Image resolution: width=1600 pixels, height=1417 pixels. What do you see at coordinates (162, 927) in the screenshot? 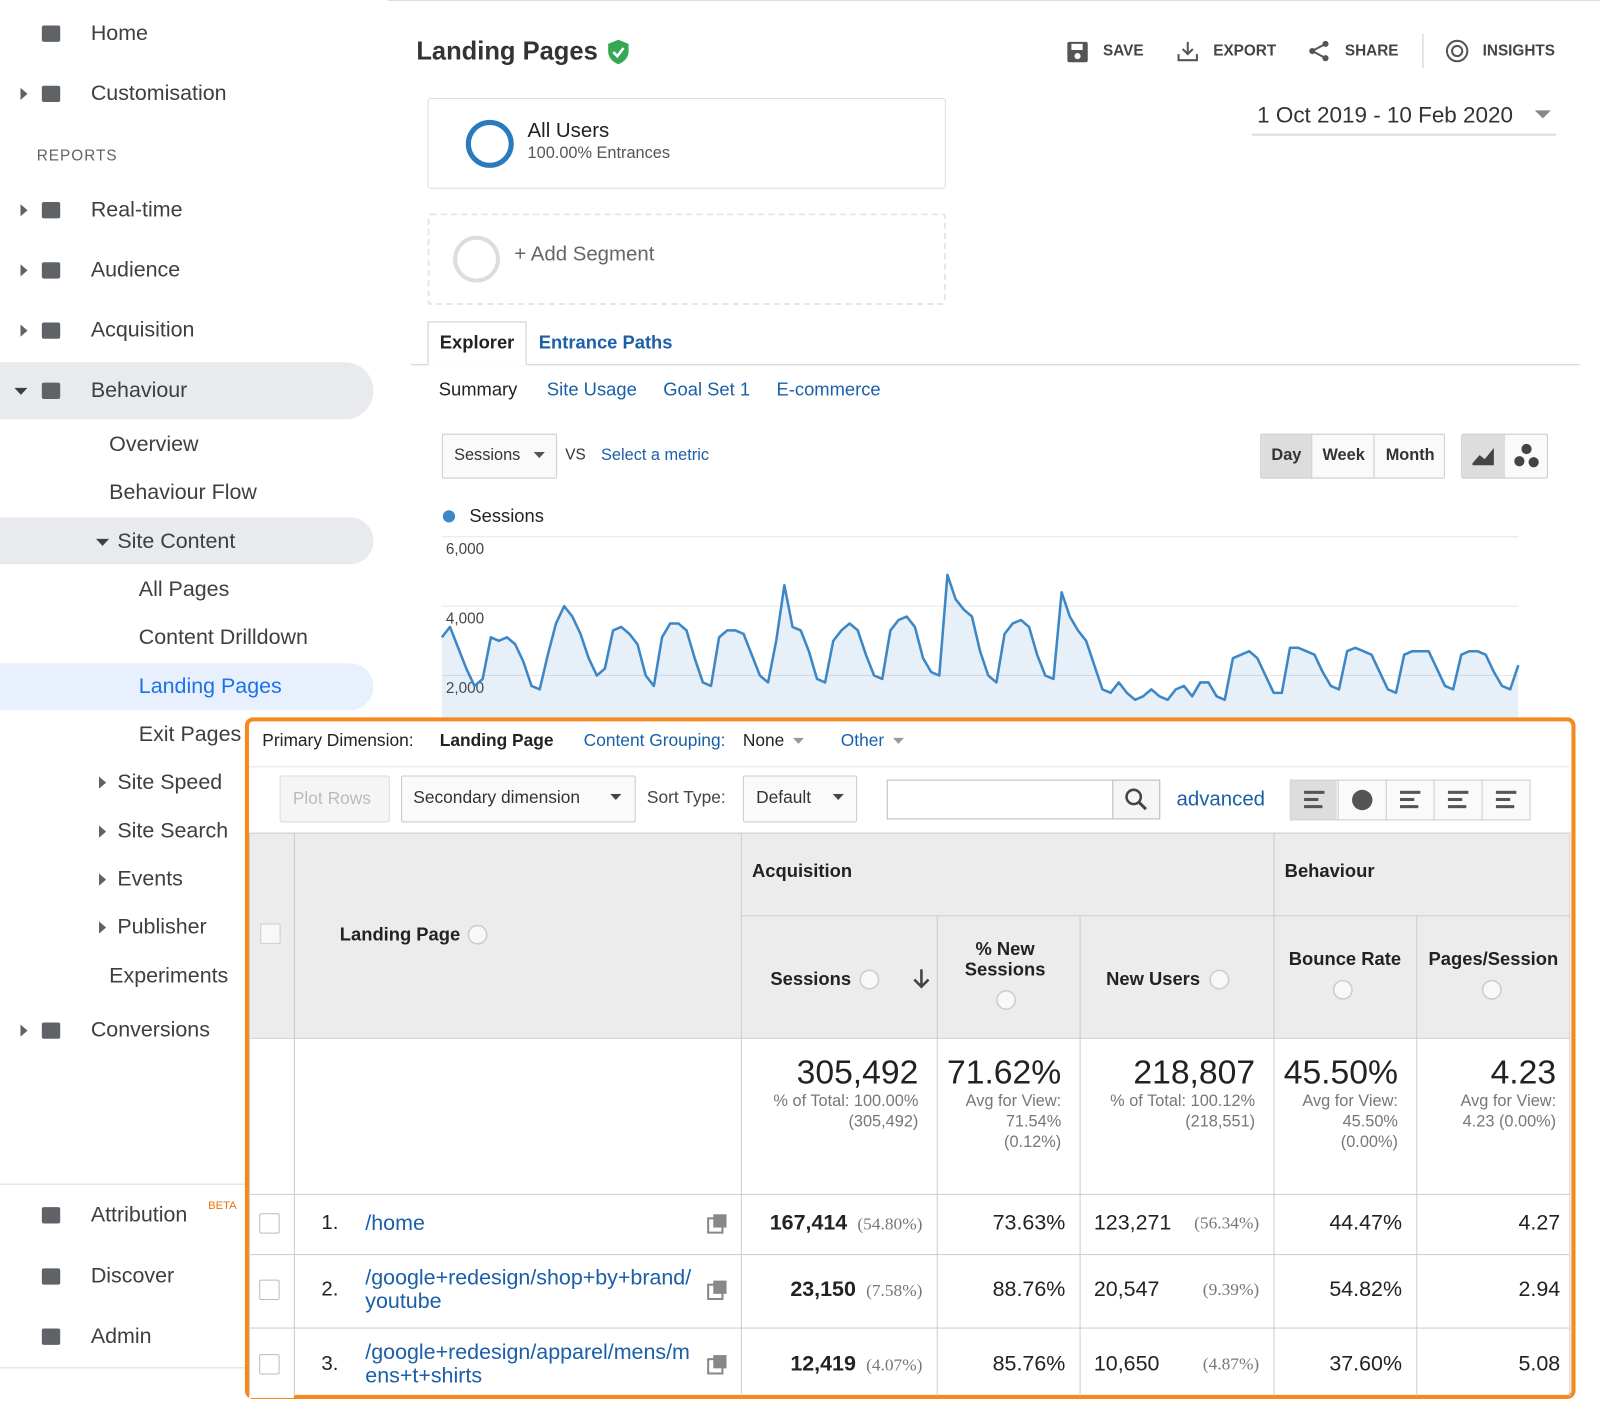
I see `nav-item: Publisher` at bounding box center [162, 927].